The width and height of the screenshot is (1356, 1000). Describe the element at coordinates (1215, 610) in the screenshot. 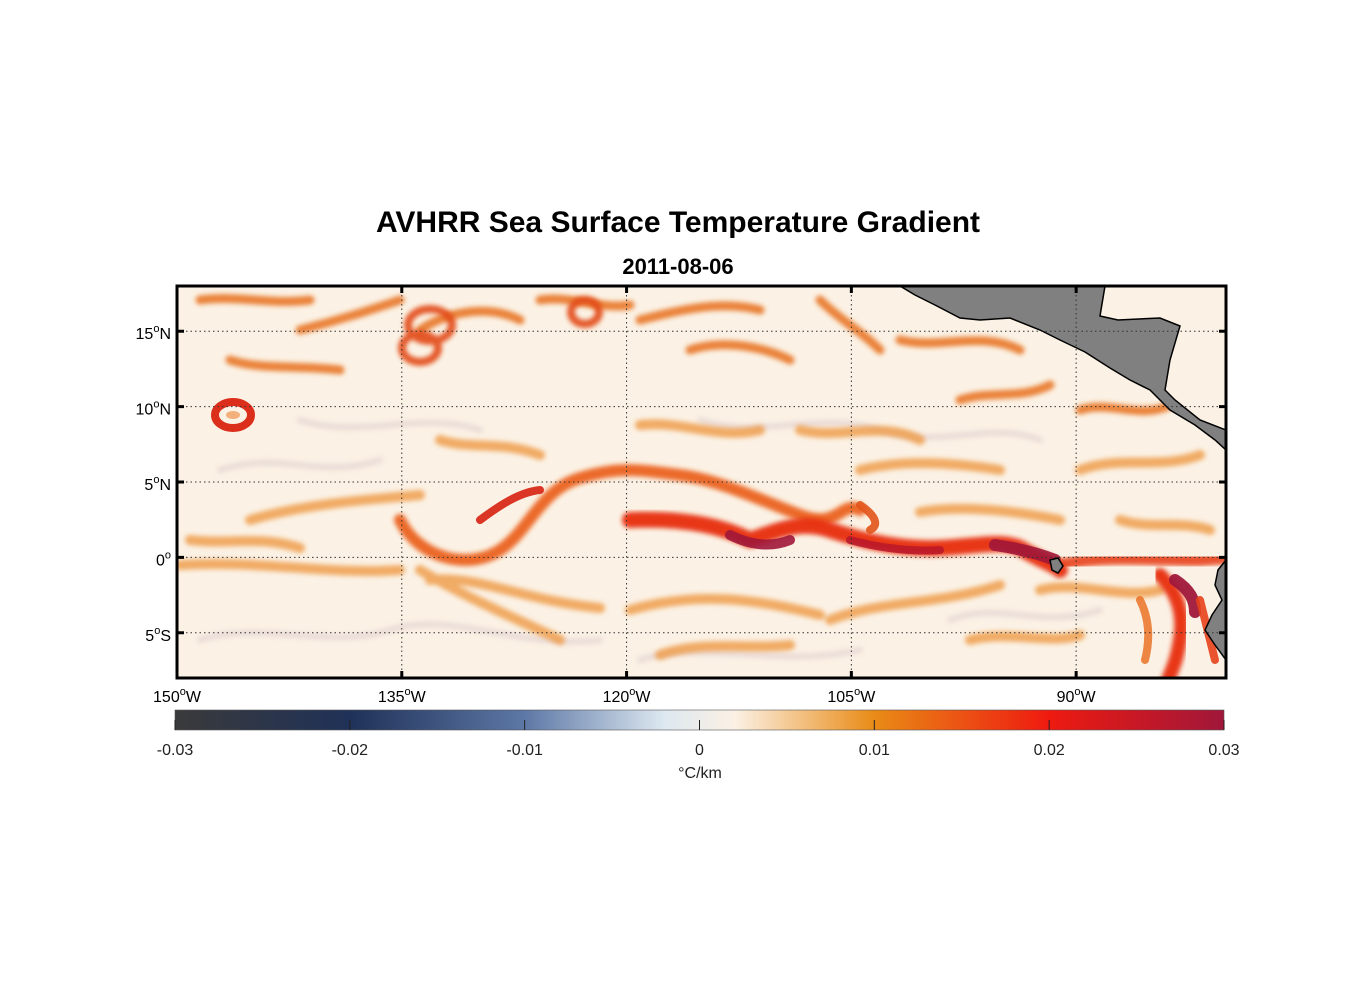

I see `south-america-land` at that location.